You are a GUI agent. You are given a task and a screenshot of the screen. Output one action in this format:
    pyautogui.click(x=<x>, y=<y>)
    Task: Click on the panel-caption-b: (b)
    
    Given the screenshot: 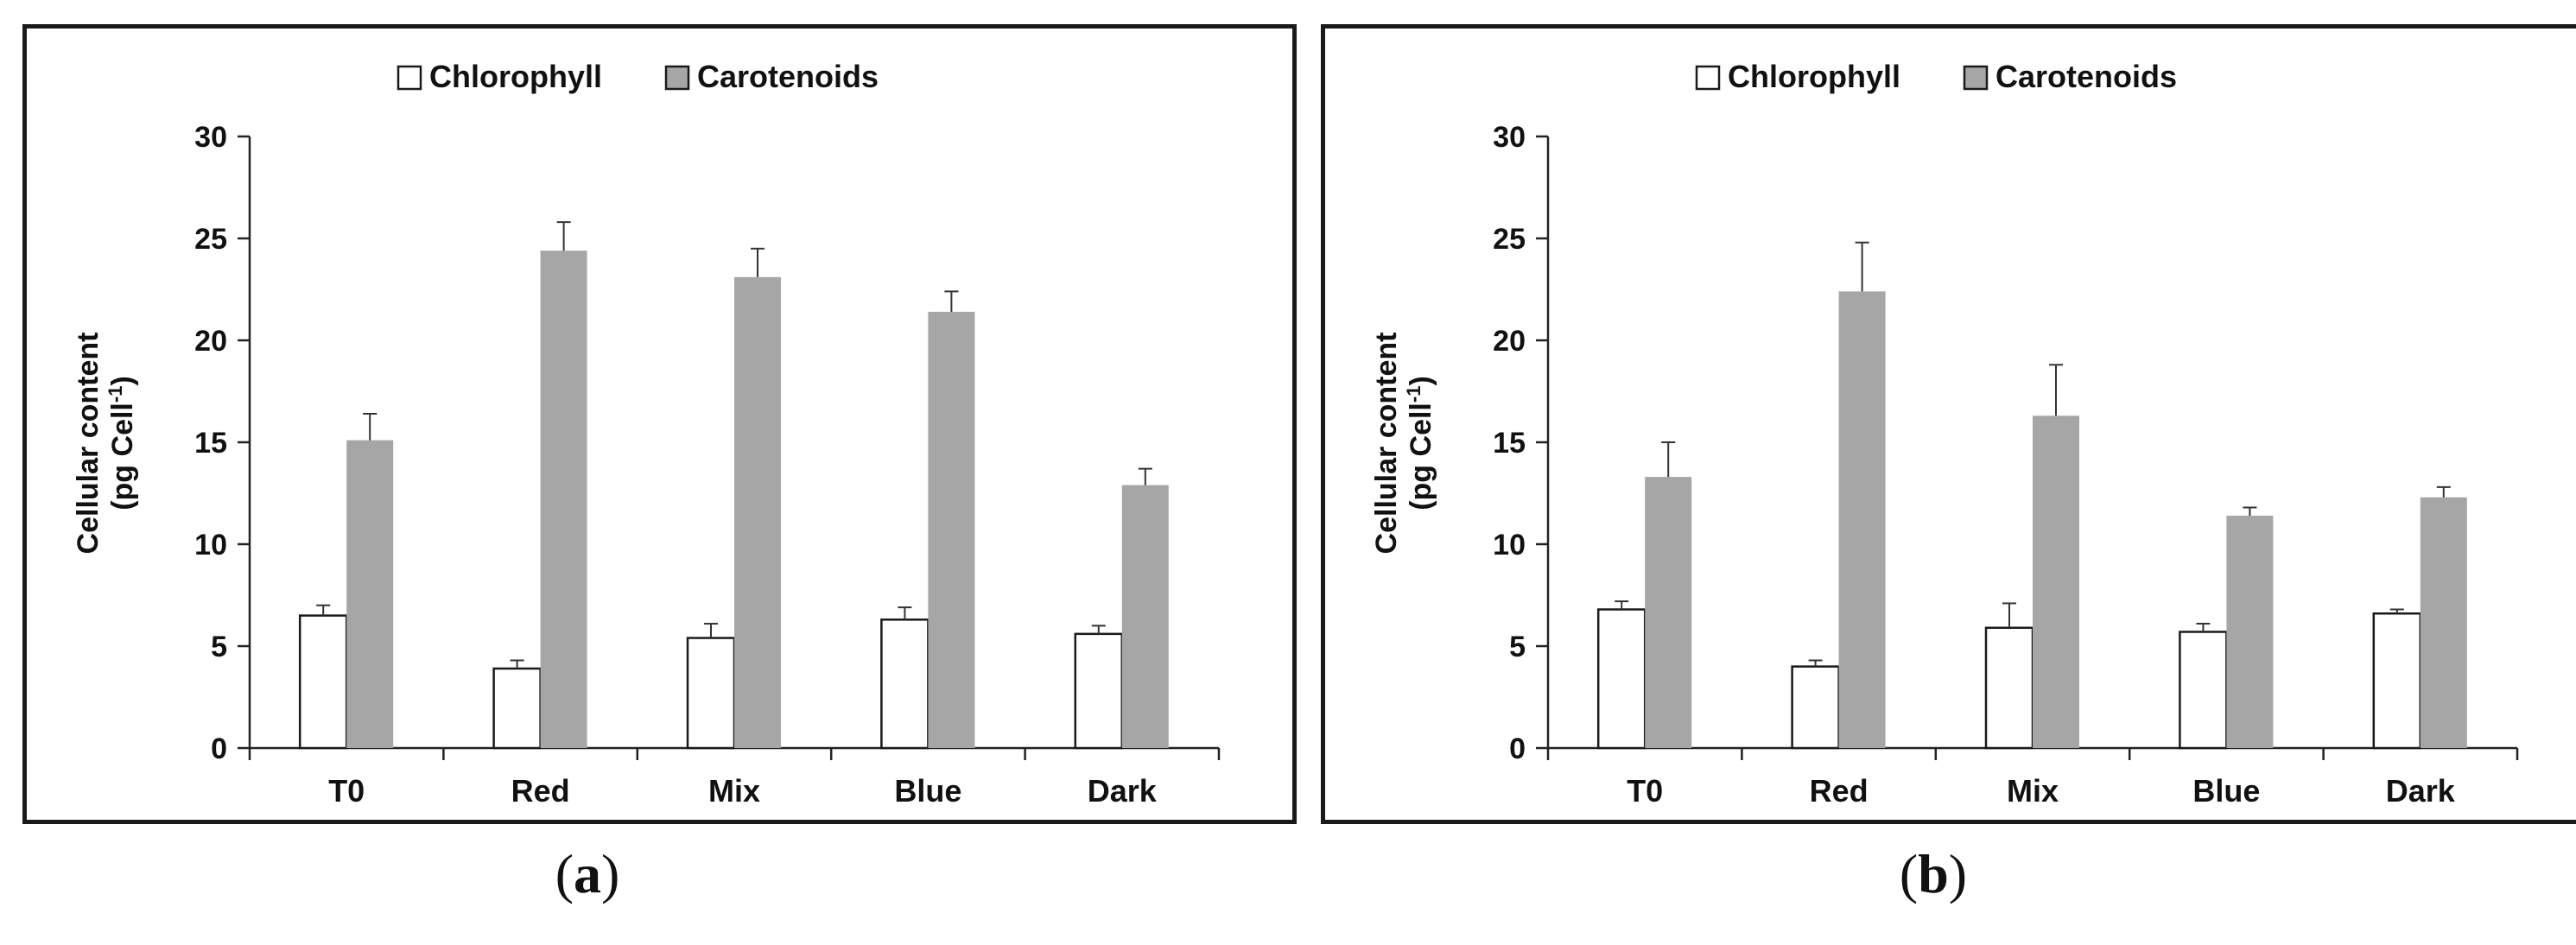 What is the action you would take?
    pyautogui.click(x=1933, y=874)
    